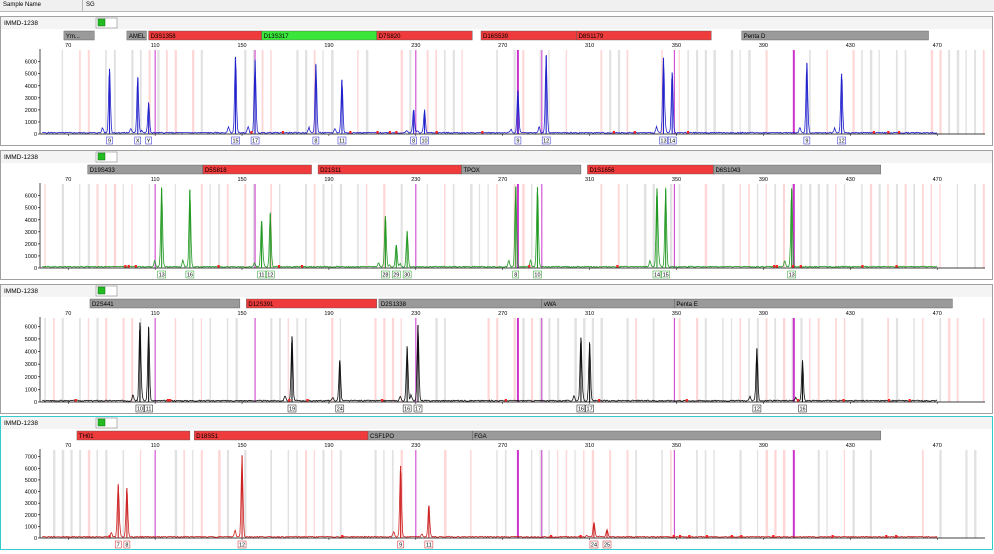 This screenshot has height=554, width=994. What do you see at coordinates (101, 422) in the screenshot?
I see `status-icon-square` at bounding box center [101, 422].